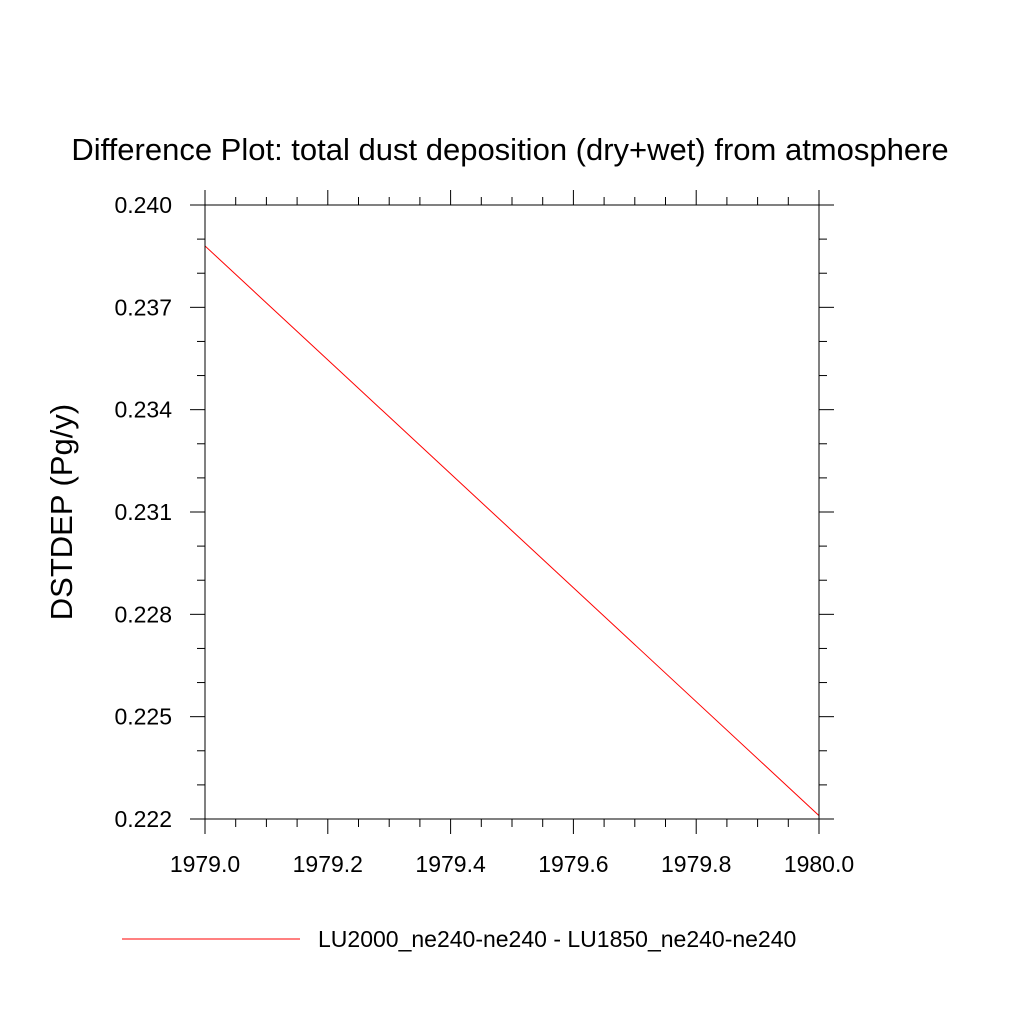  Describe the element at coordinates (696, 864) in the screenshot. I see `x-tick-label: 1979.8` at that location.